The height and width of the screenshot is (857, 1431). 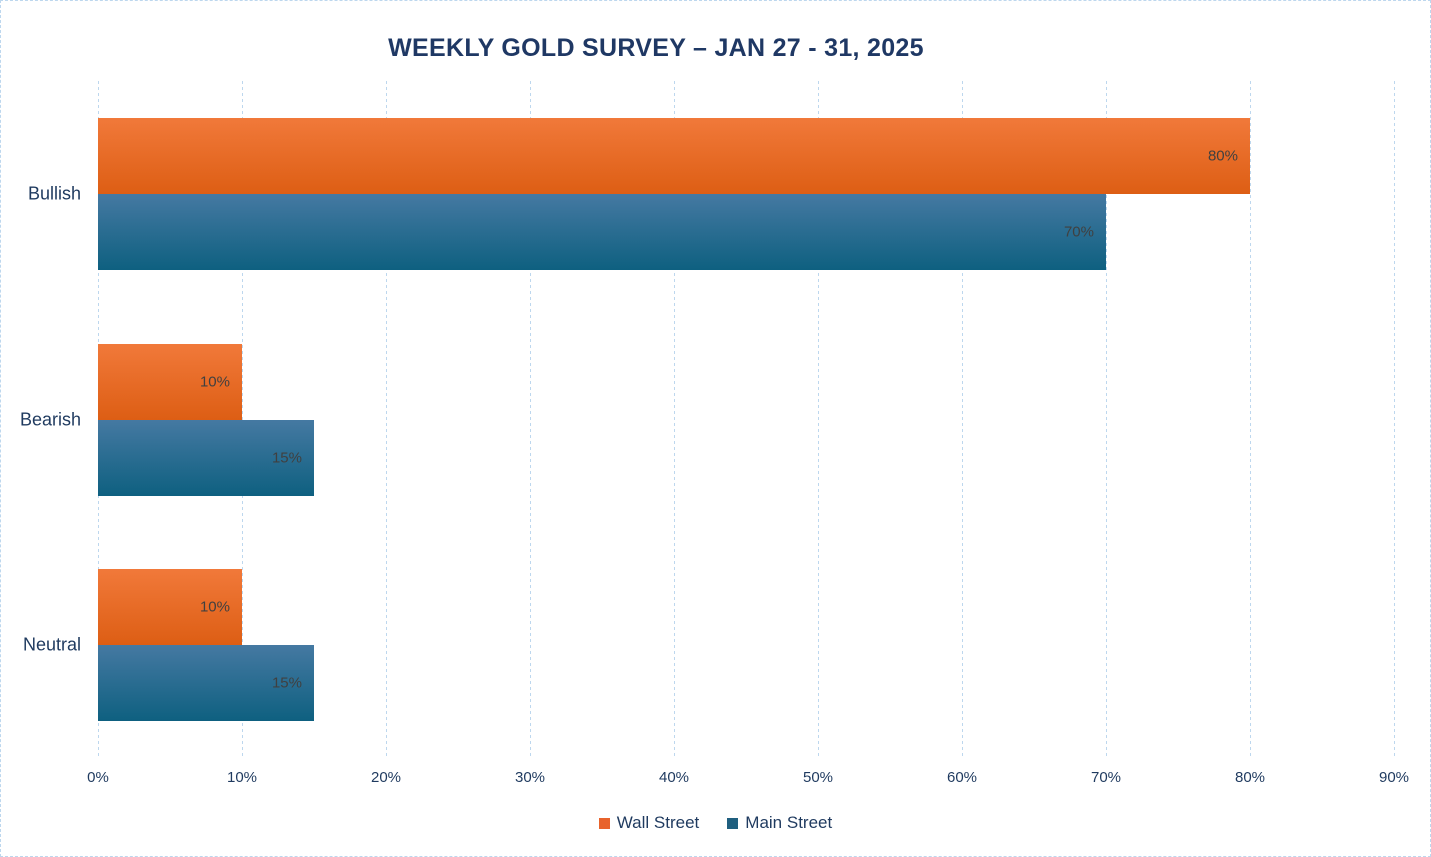 I want to click on chart-title: WEEKLY GOLD SURVEY – JAN 27 - 31, 2025, so click(x=656, y=48).